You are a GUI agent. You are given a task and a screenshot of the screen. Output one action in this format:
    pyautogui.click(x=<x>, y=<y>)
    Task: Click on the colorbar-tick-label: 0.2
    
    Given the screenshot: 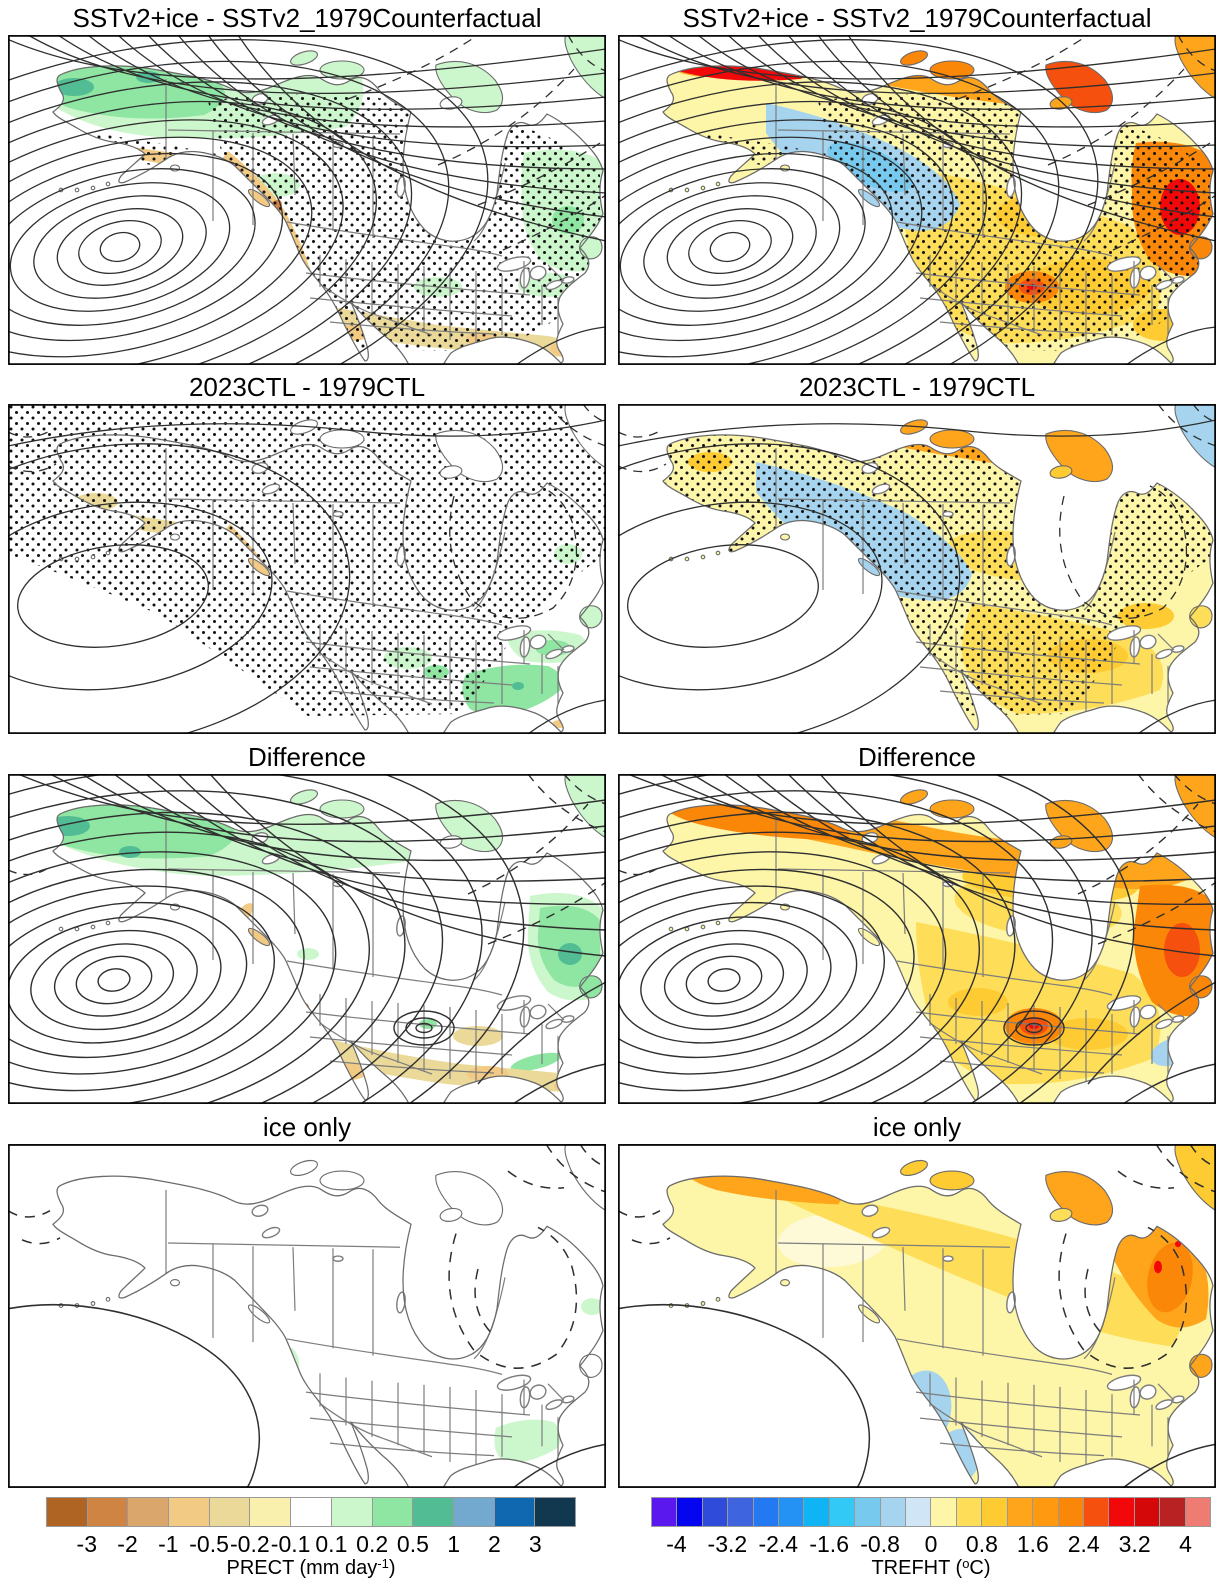 What is the action you would take?
    pyautogui.click(x=372, y=1544)
    